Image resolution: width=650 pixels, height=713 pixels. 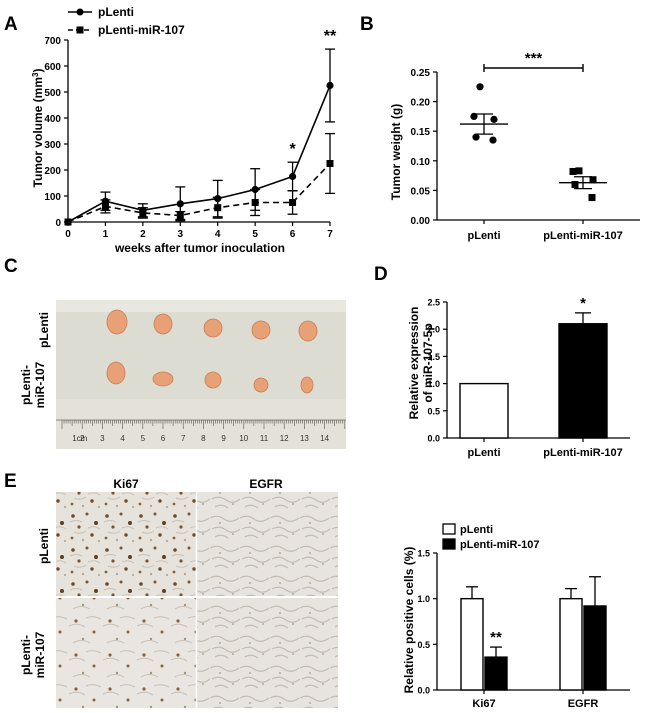 I want to click on ruler-number: 12, so click(x=284, y=438).